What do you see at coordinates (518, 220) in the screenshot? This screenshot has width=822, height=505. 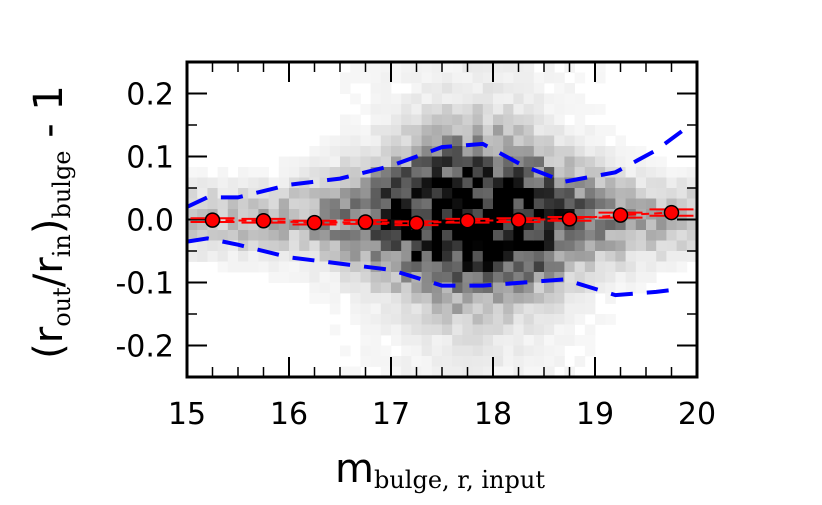 I see `data-point` at bounding box center [518, 220].